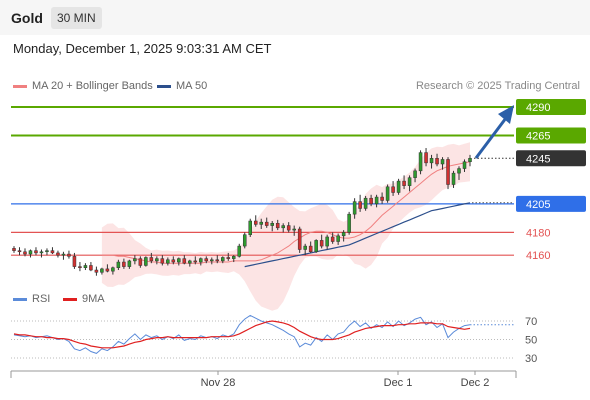 The width and height of the screenshot is (590, 400). I want to click on level-label-4265: 4265, so click(538, 137).